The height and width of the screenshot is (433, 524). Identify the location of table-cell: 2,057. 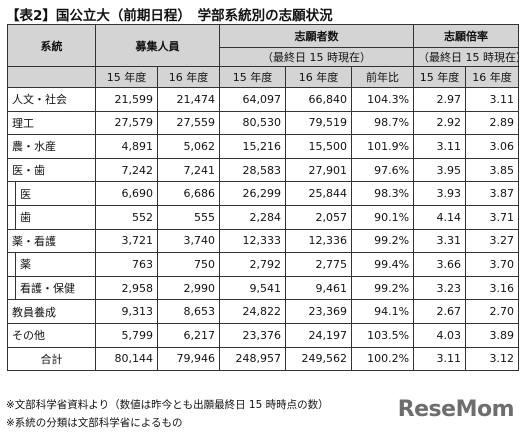
(318, 217).